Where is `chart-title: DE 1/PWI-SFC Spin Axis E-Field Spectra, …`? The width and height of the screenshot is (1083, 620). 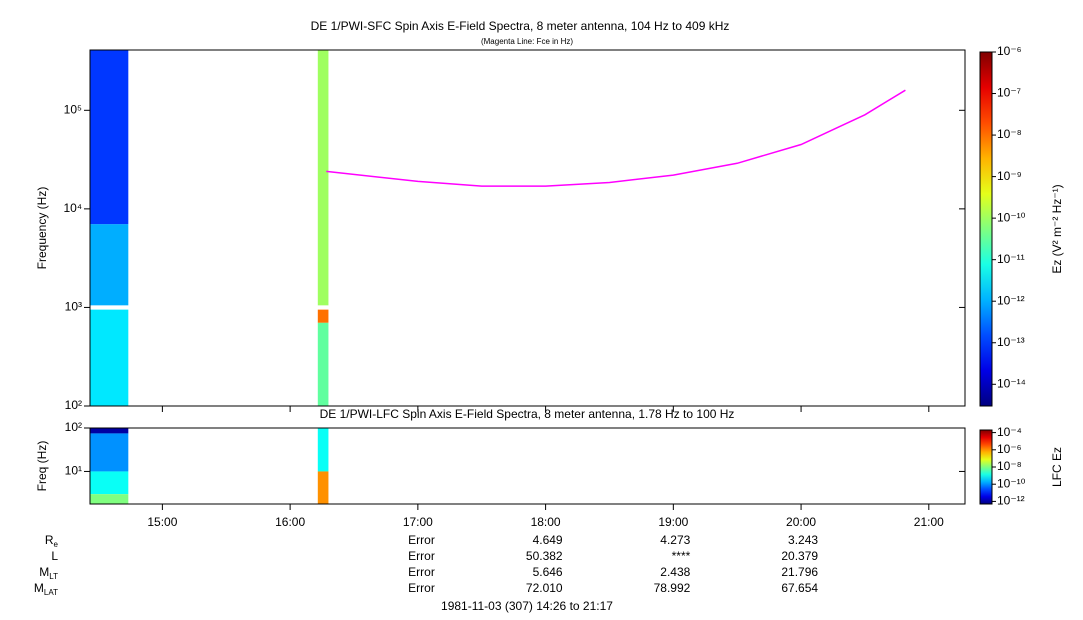
chart-title: DE 1/PWI-SFC Spin Axis E-Field Spectra, … is located at coordinates (520, 26).